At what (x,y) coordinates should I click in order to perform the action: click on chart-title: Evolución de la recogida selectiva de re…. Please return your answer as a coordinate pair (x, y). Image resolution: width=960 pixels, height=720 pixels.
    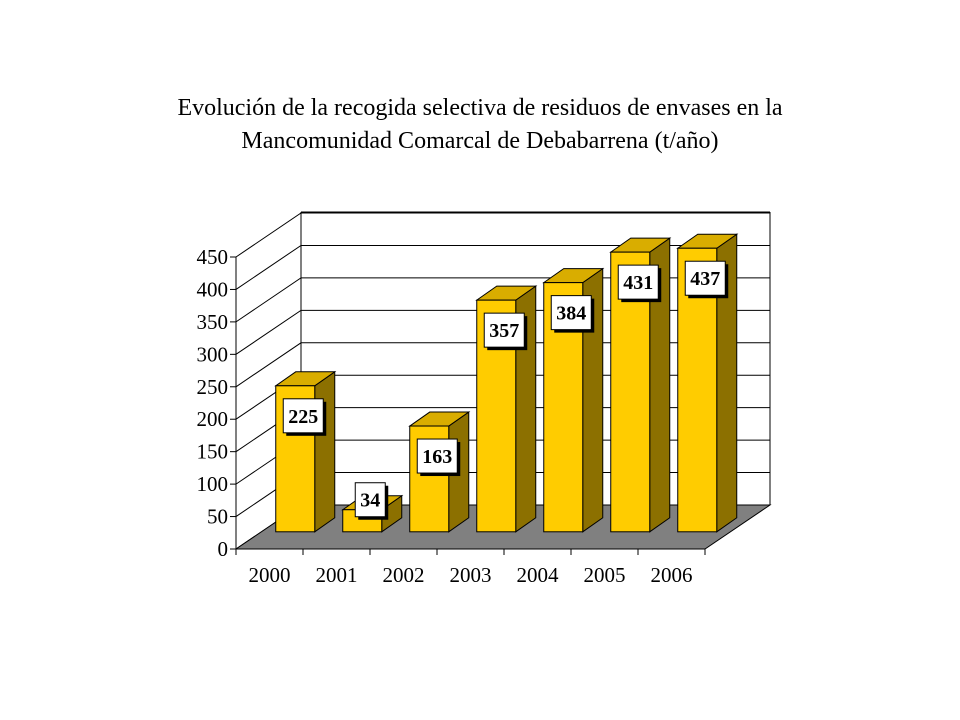
    Looking at the image, I should click on (480, 125).